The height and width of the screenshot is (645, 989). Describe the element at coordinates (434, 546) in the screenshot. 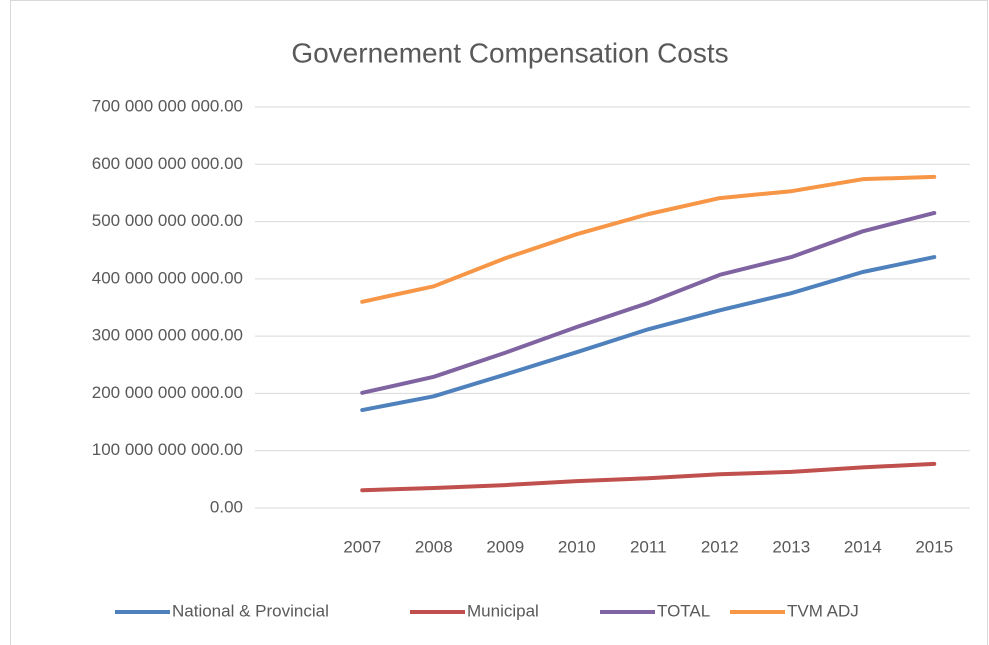

I see `x-tick-label: 2008` at that location.